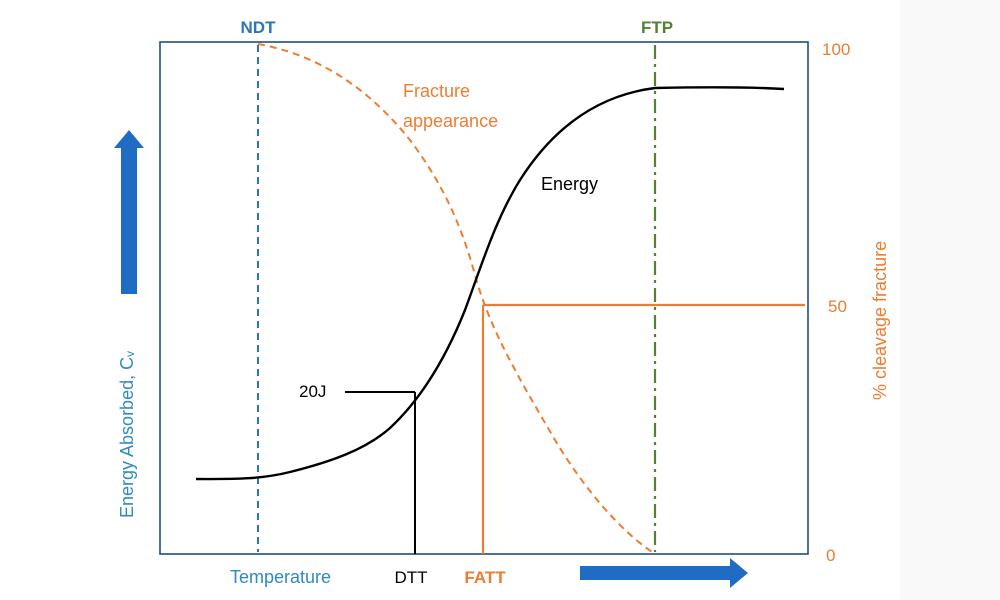 The height and width of the screenshot is (600, 1000). I want to click on temperature-label: Temperature, so click(280, 577).